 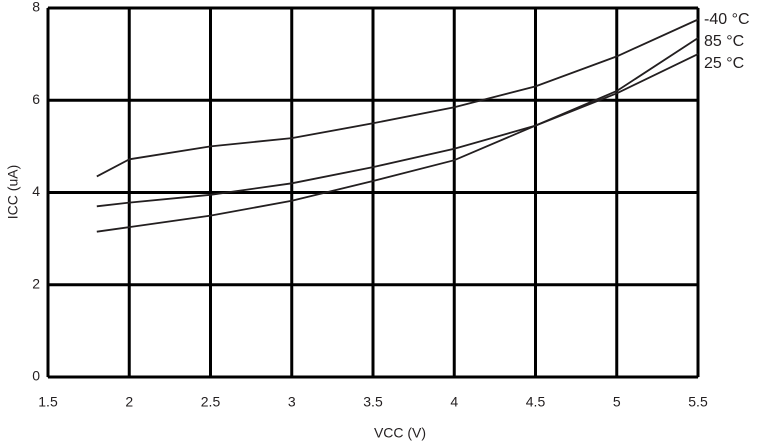 I want to click on x-tick-label: 4, so click(x=454, y=402).